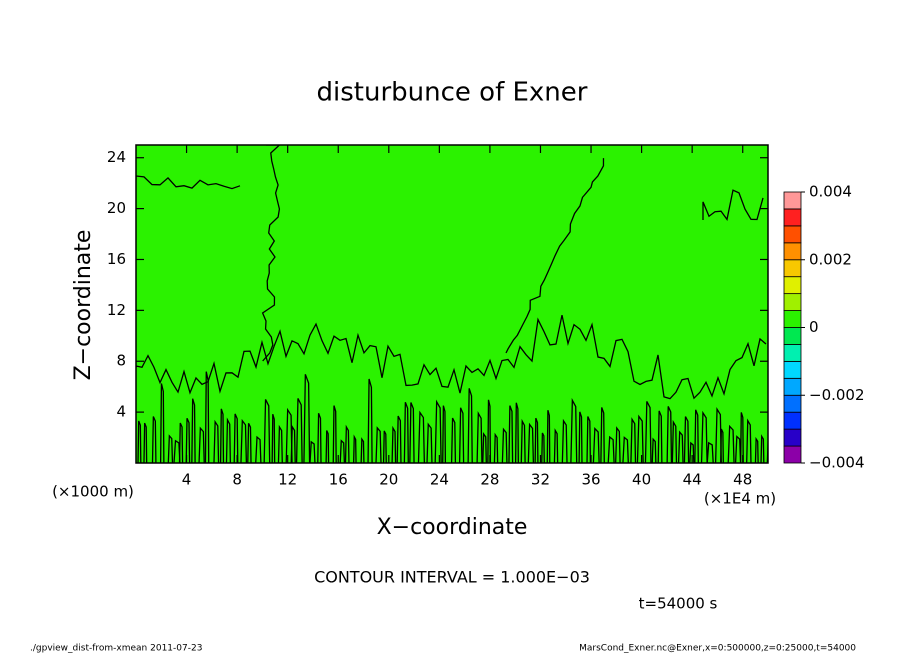 This screenshot has height=654, width=904. I want to click on time-label: t=54000 s, so click(678, 604).